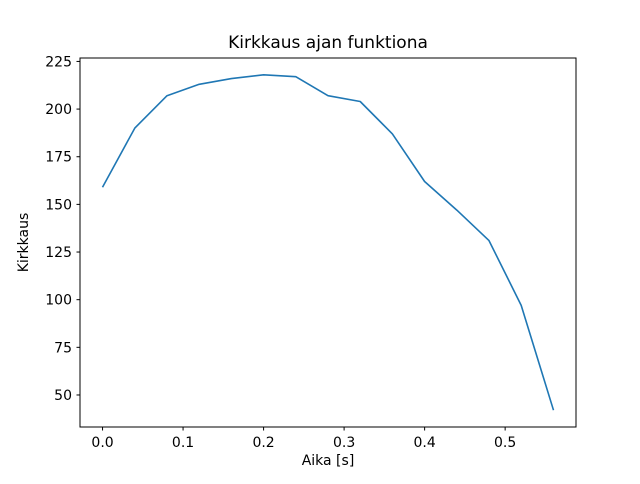  Describe the element at coordinates (58, 158) in the screenshot. I see `y-axis-tick-label: 175` at that location.